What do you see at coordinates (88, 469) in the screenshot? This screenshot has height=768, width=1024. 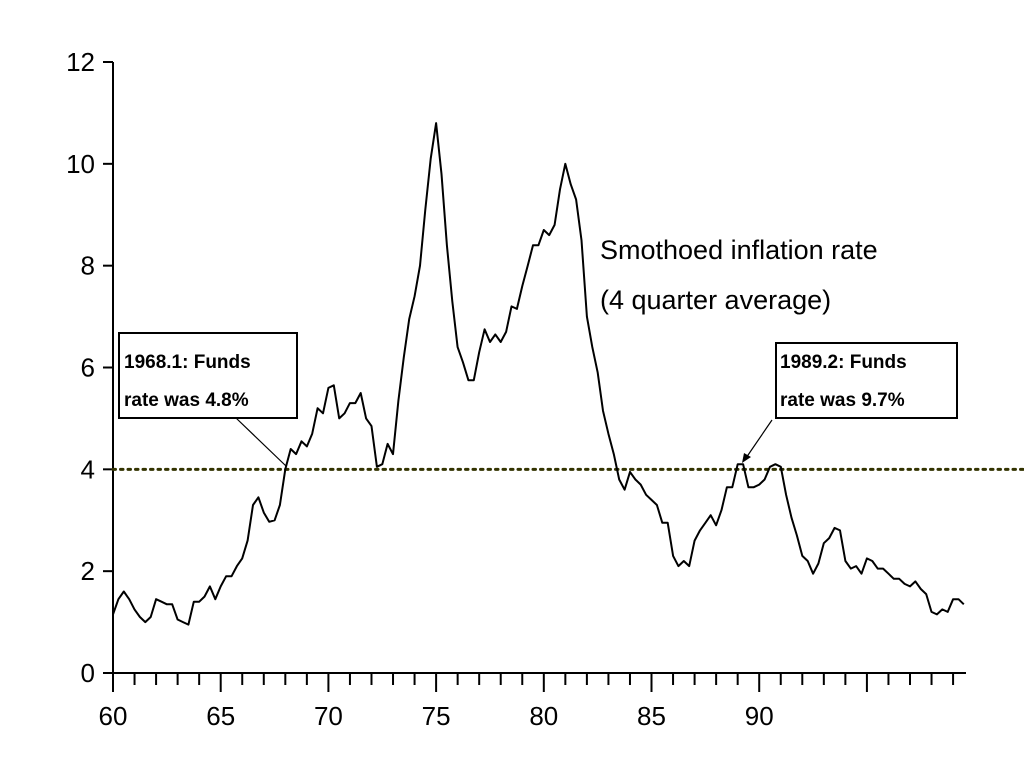 I see `y-tick-label-4: 4` at bounding box center [88, 469].